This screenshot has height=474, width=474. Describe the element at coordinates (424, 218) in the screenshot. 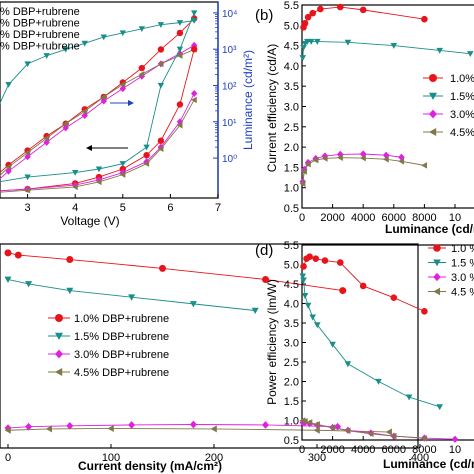

I see `panel-b-x-tick-label: 8000` at that location.